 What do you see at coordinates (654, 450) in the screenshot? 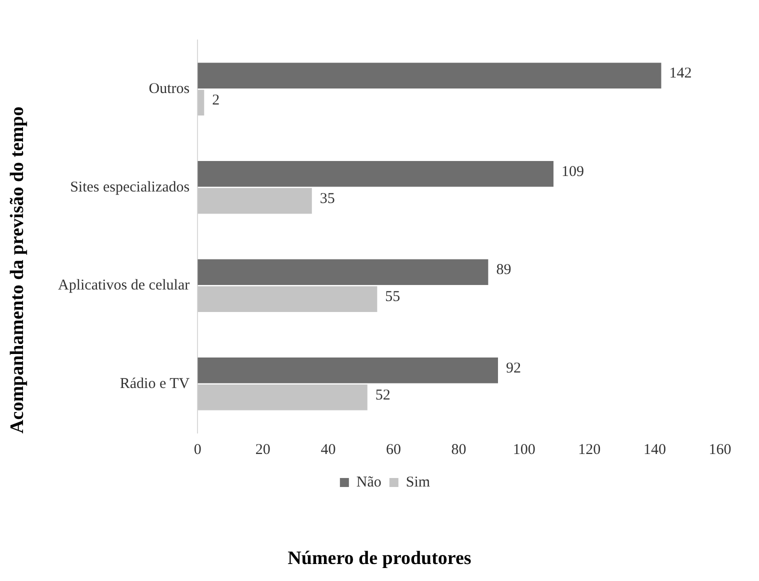
I see `x-tick-label: 140` at bounding box center [654, 450].